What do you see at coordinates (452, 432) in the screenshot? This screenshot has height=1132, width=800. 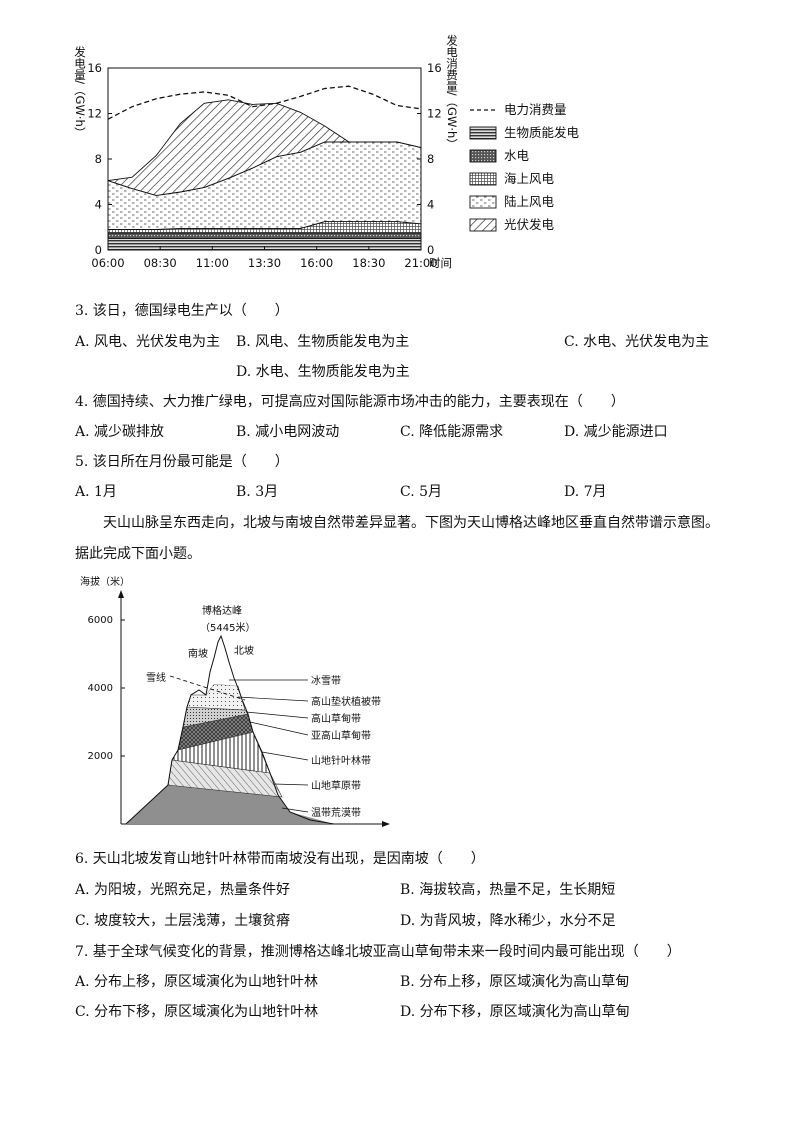 I see `question-4-option-c: C. 降低能源需求` at bounding box center [452, 432].